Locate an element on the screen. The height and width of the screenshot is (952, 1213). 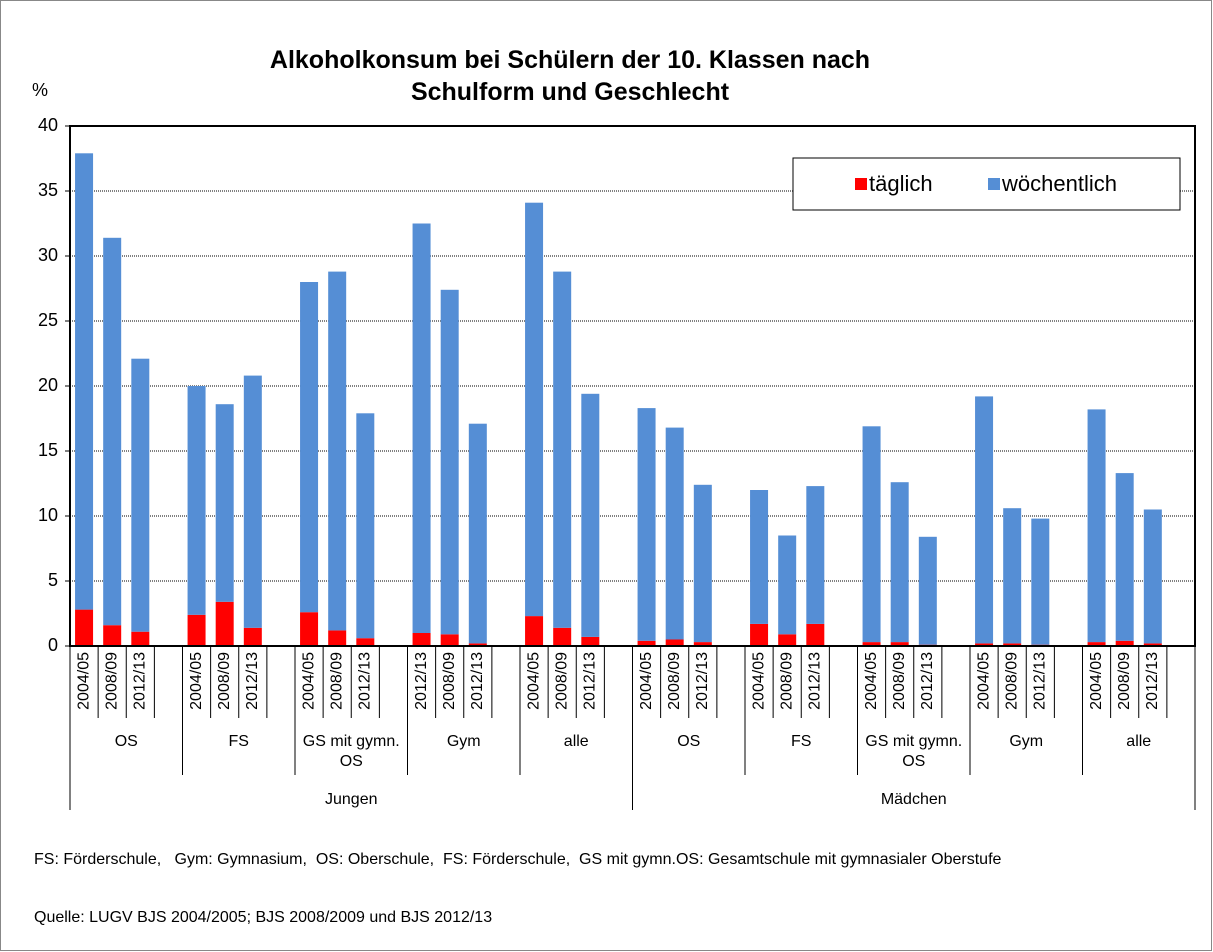
y-tick-label: 15 is located at coordinates (48, 450).